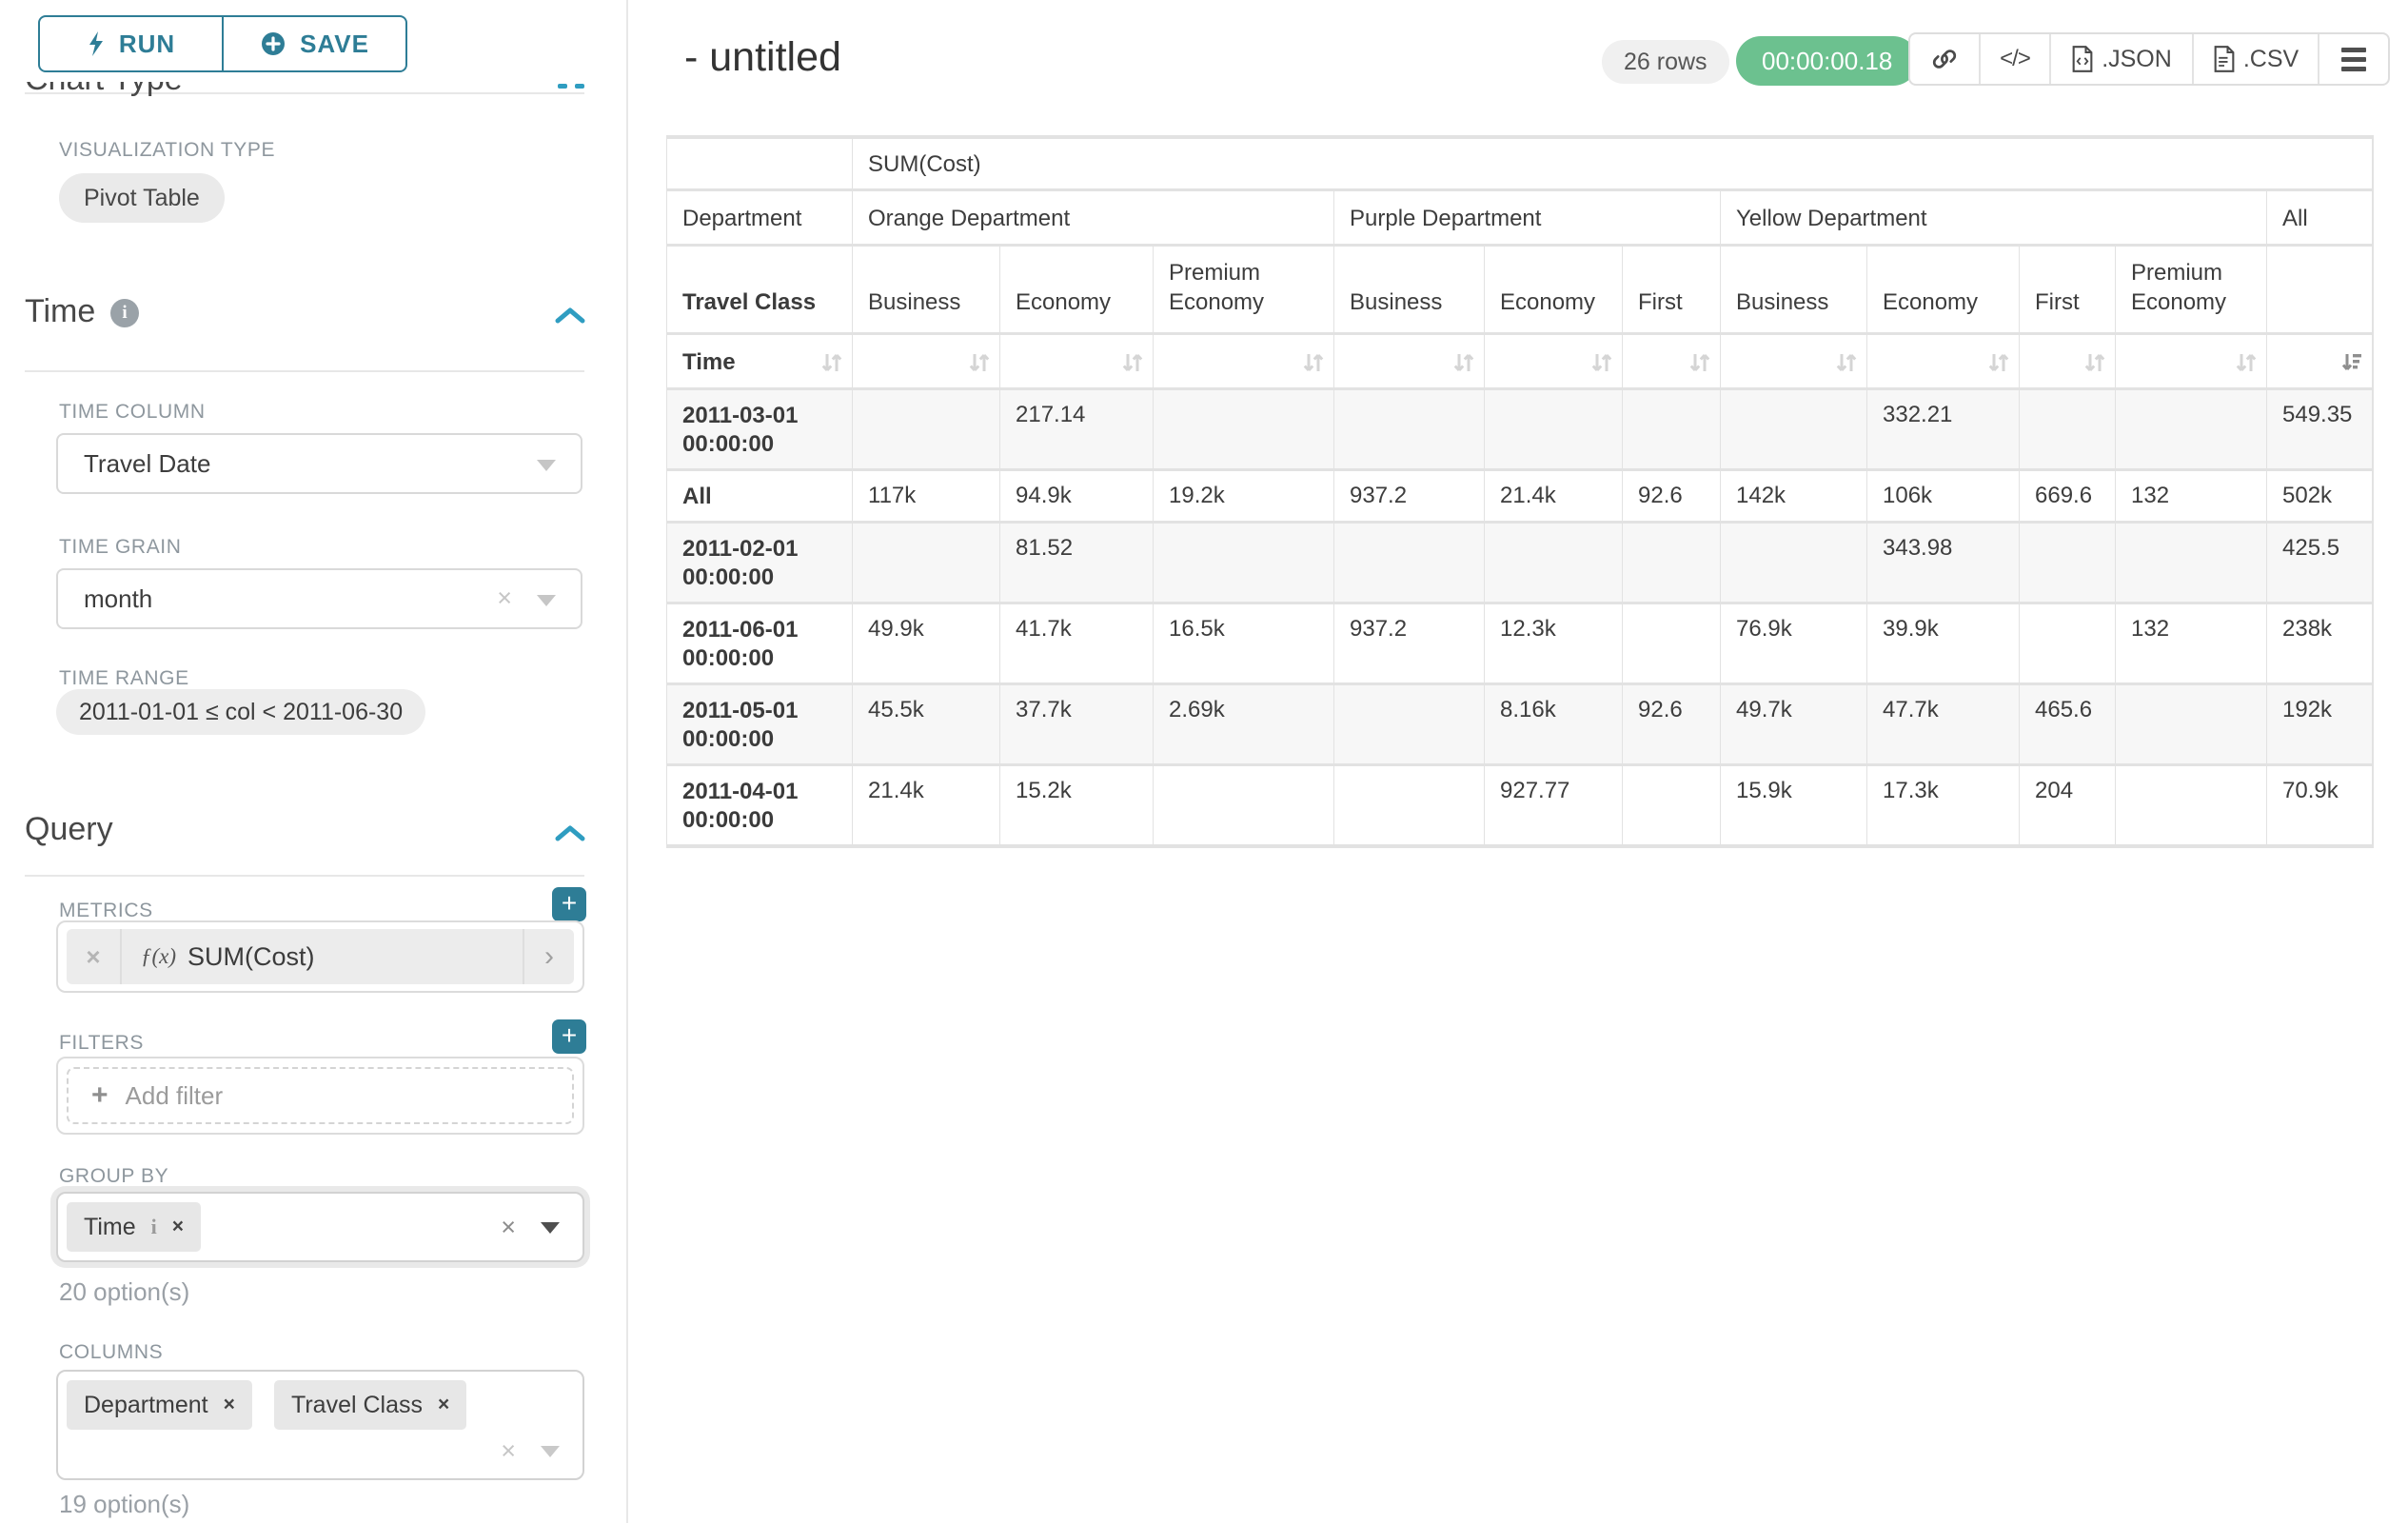 This screenshot has height=1523, width=2408. What do you see at coordinates (370, 1405) in the screenshot?
I see `column-chip: Travel Class ×` at bounding box center [370, 1405].